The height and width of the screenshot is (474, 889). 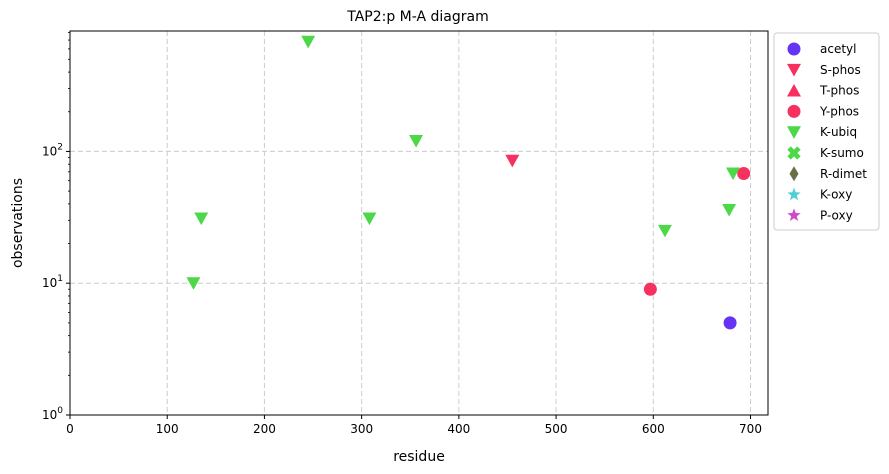 I want to click on y-tick-label: 10¹, so click(x=52, y=282).